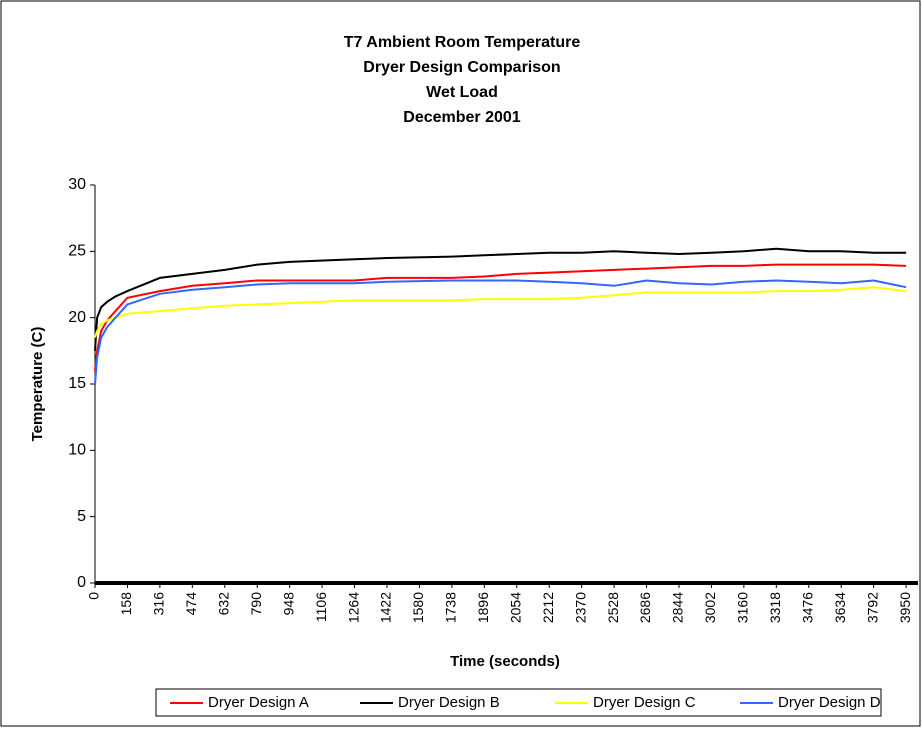 The height and width of the screenshot is (733, 922). I want to click on y-tick-label: 10, so click(77, 450).